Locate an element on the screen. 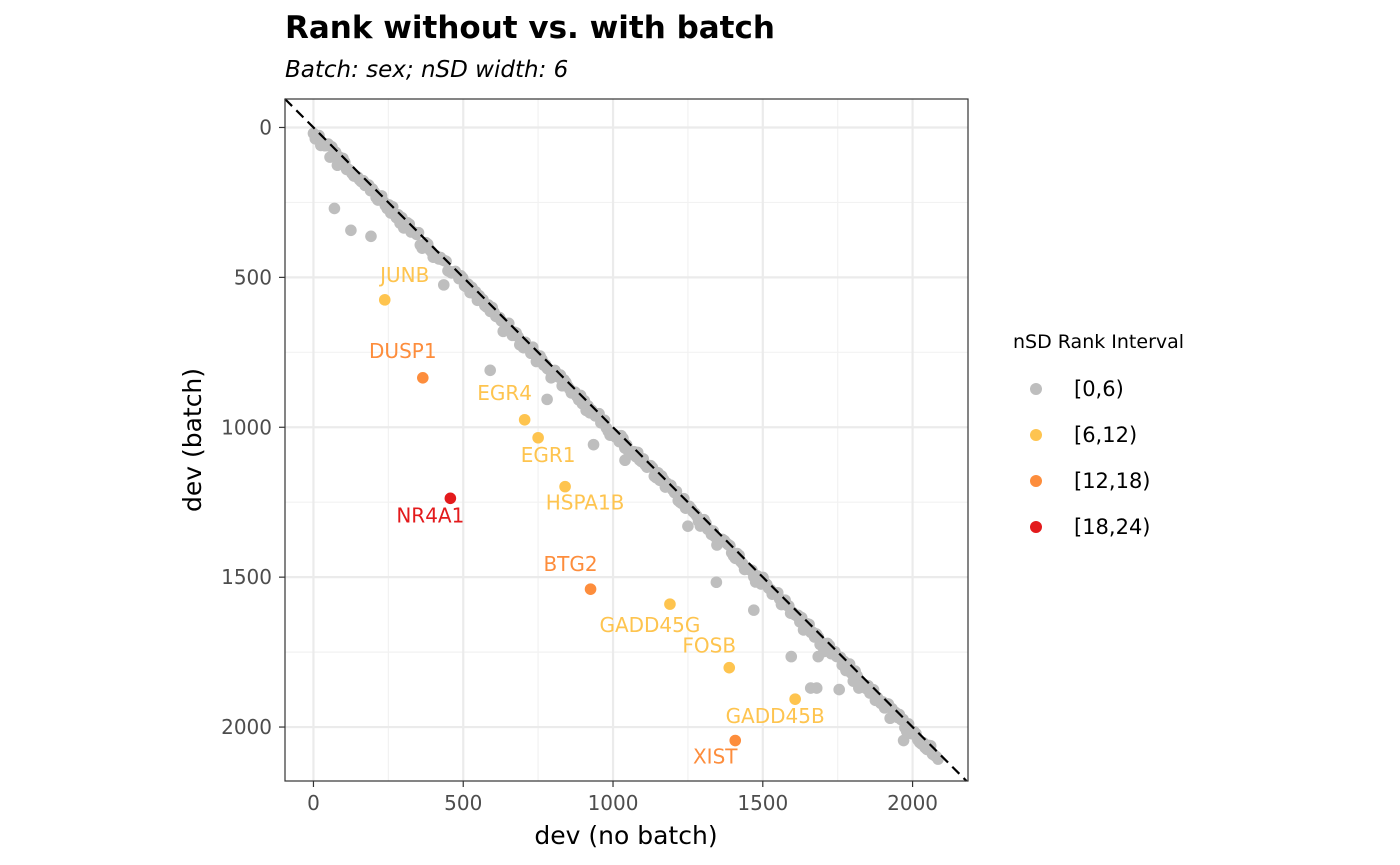  x-axis-ticks: 0 500 1000 1500 2000 is located at coordinates (622, 798).